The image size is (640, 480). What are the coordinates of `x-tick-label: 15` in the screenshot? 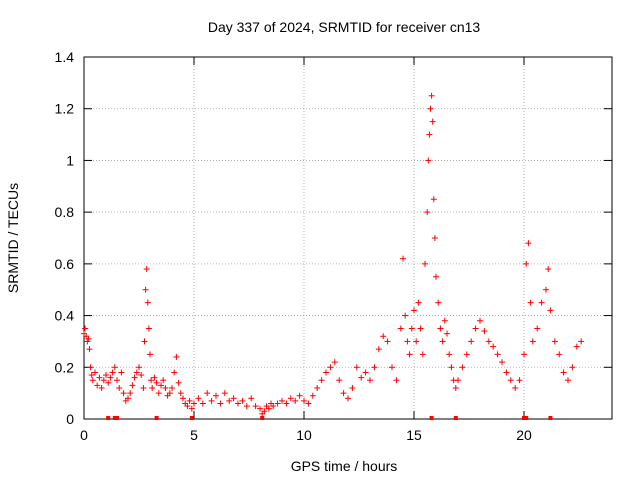 It's located at (414, 435).